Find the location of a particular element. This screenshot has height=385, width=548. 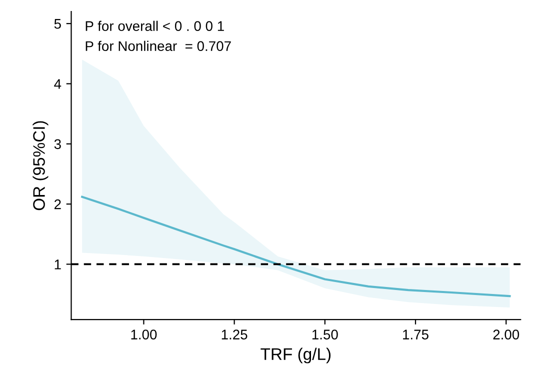

x-tick-label: 2.00 is located at coordinates (506, 335).